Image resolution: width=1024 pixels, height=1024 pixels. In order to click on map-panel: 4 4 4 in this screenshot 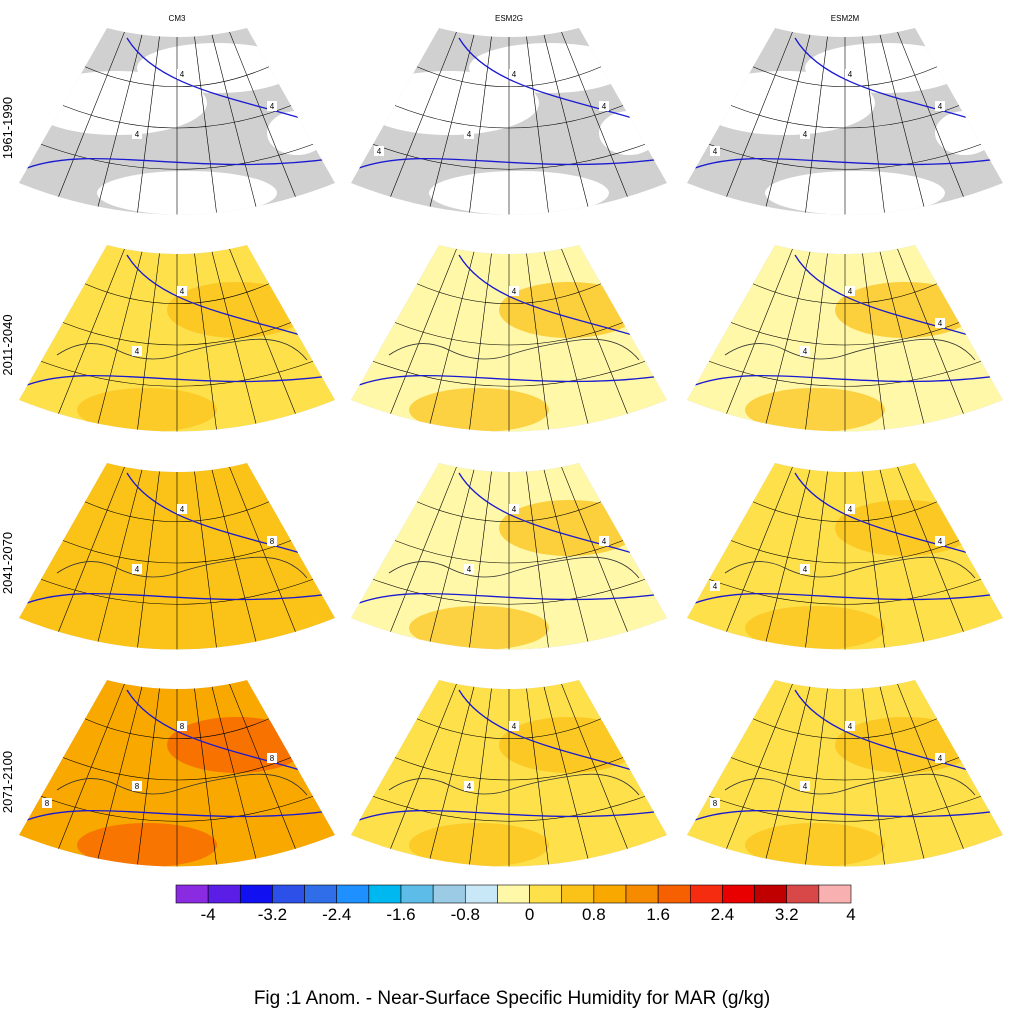, I will do `click(509, 556)`.